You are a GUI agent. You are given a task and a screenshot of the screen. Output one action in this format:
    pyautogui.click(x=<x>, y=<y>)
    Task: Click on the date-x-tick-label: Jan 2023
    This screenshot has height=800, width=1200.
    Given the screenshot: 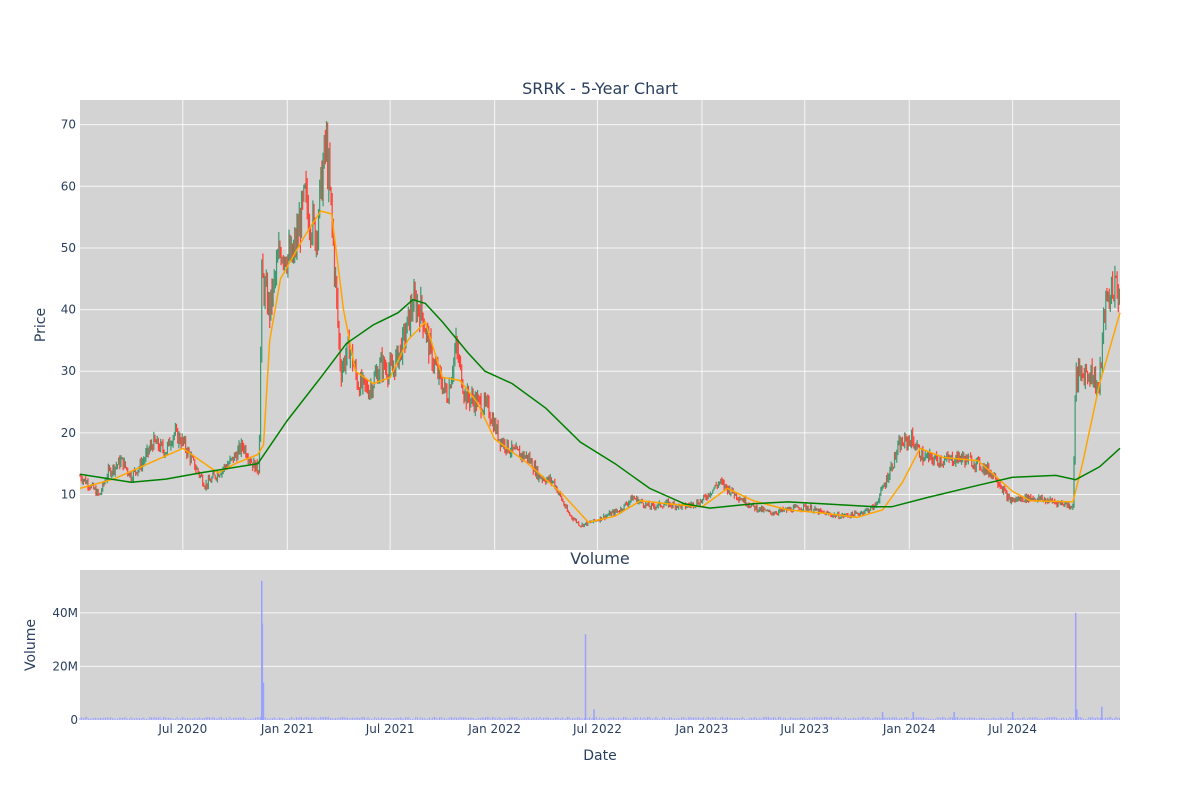 What is the action you would take?
    pyautogui.click(x=702, y=729)
    